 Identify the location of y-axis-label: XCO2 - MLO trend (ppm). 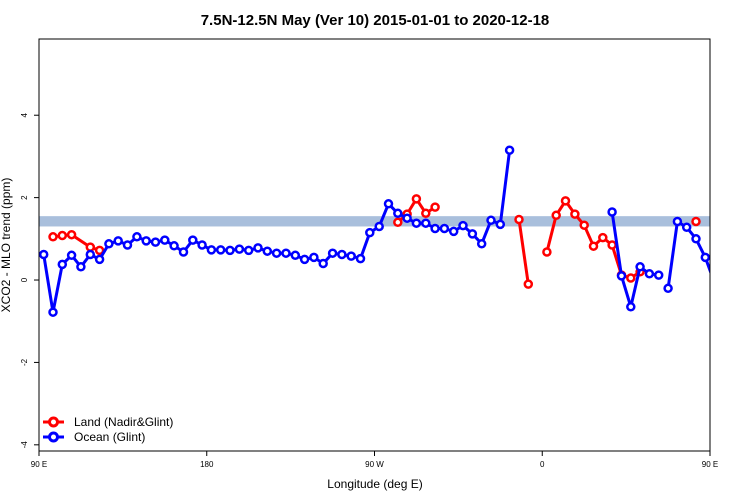
(6, 245).